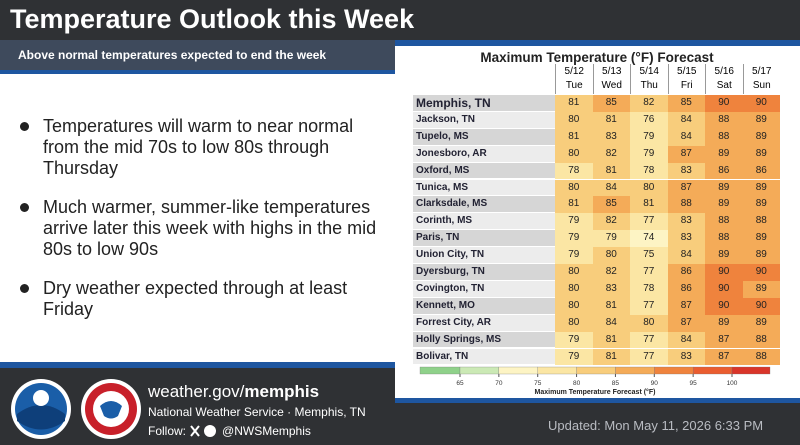 This screenshot has width=800, height=445. What do you see at coordinates (597, 43) in the screenshot?
I see `stripe` at bounding box center [597, 43].